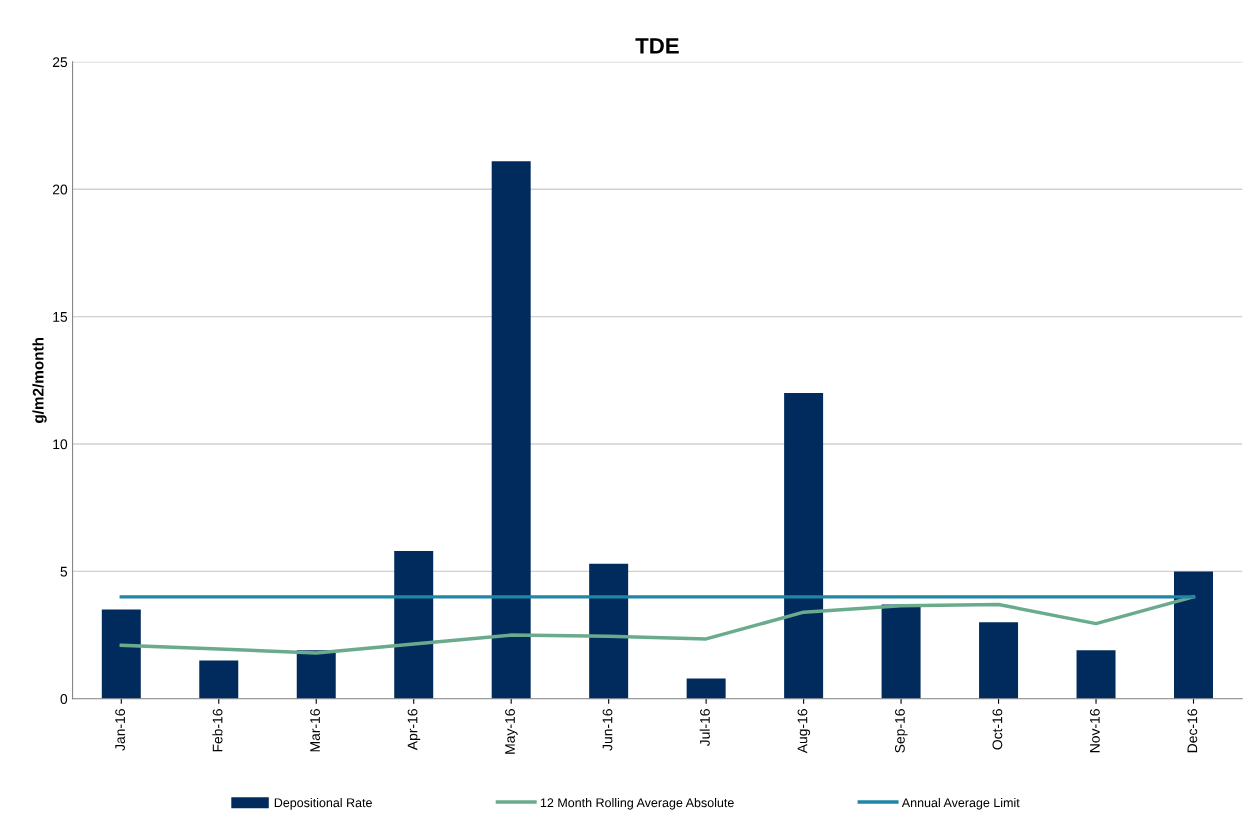  I want to click on x-tick-label: Jan-16, so click(120, 730).